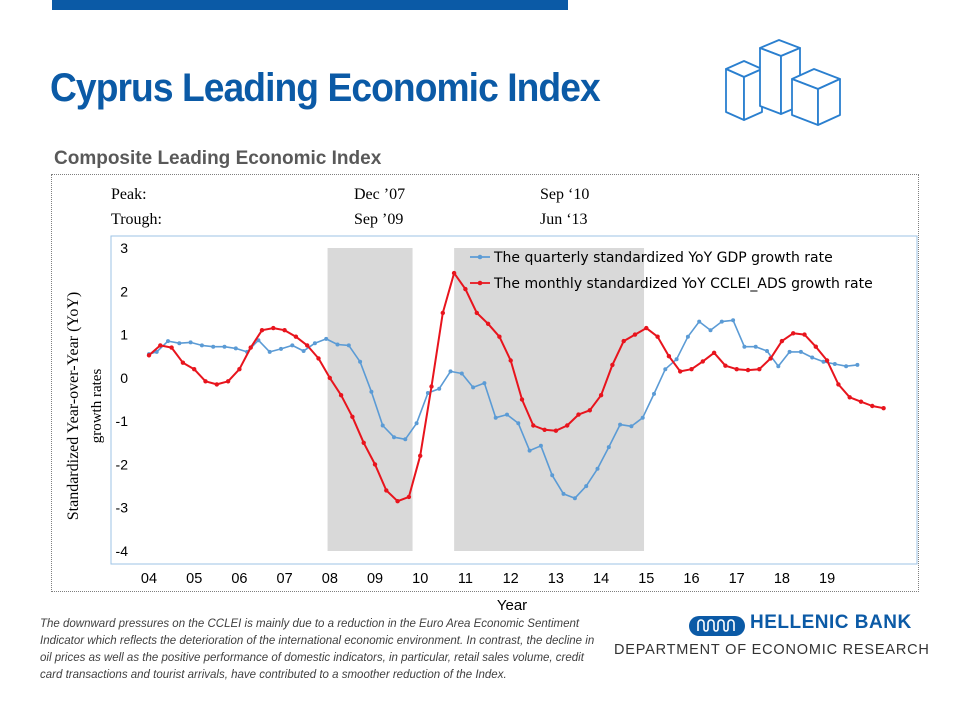  What do you see at coordinates (124, 335) in the screenshot?
I see `y-tick-label: 1` at bounding box center [124, 335].